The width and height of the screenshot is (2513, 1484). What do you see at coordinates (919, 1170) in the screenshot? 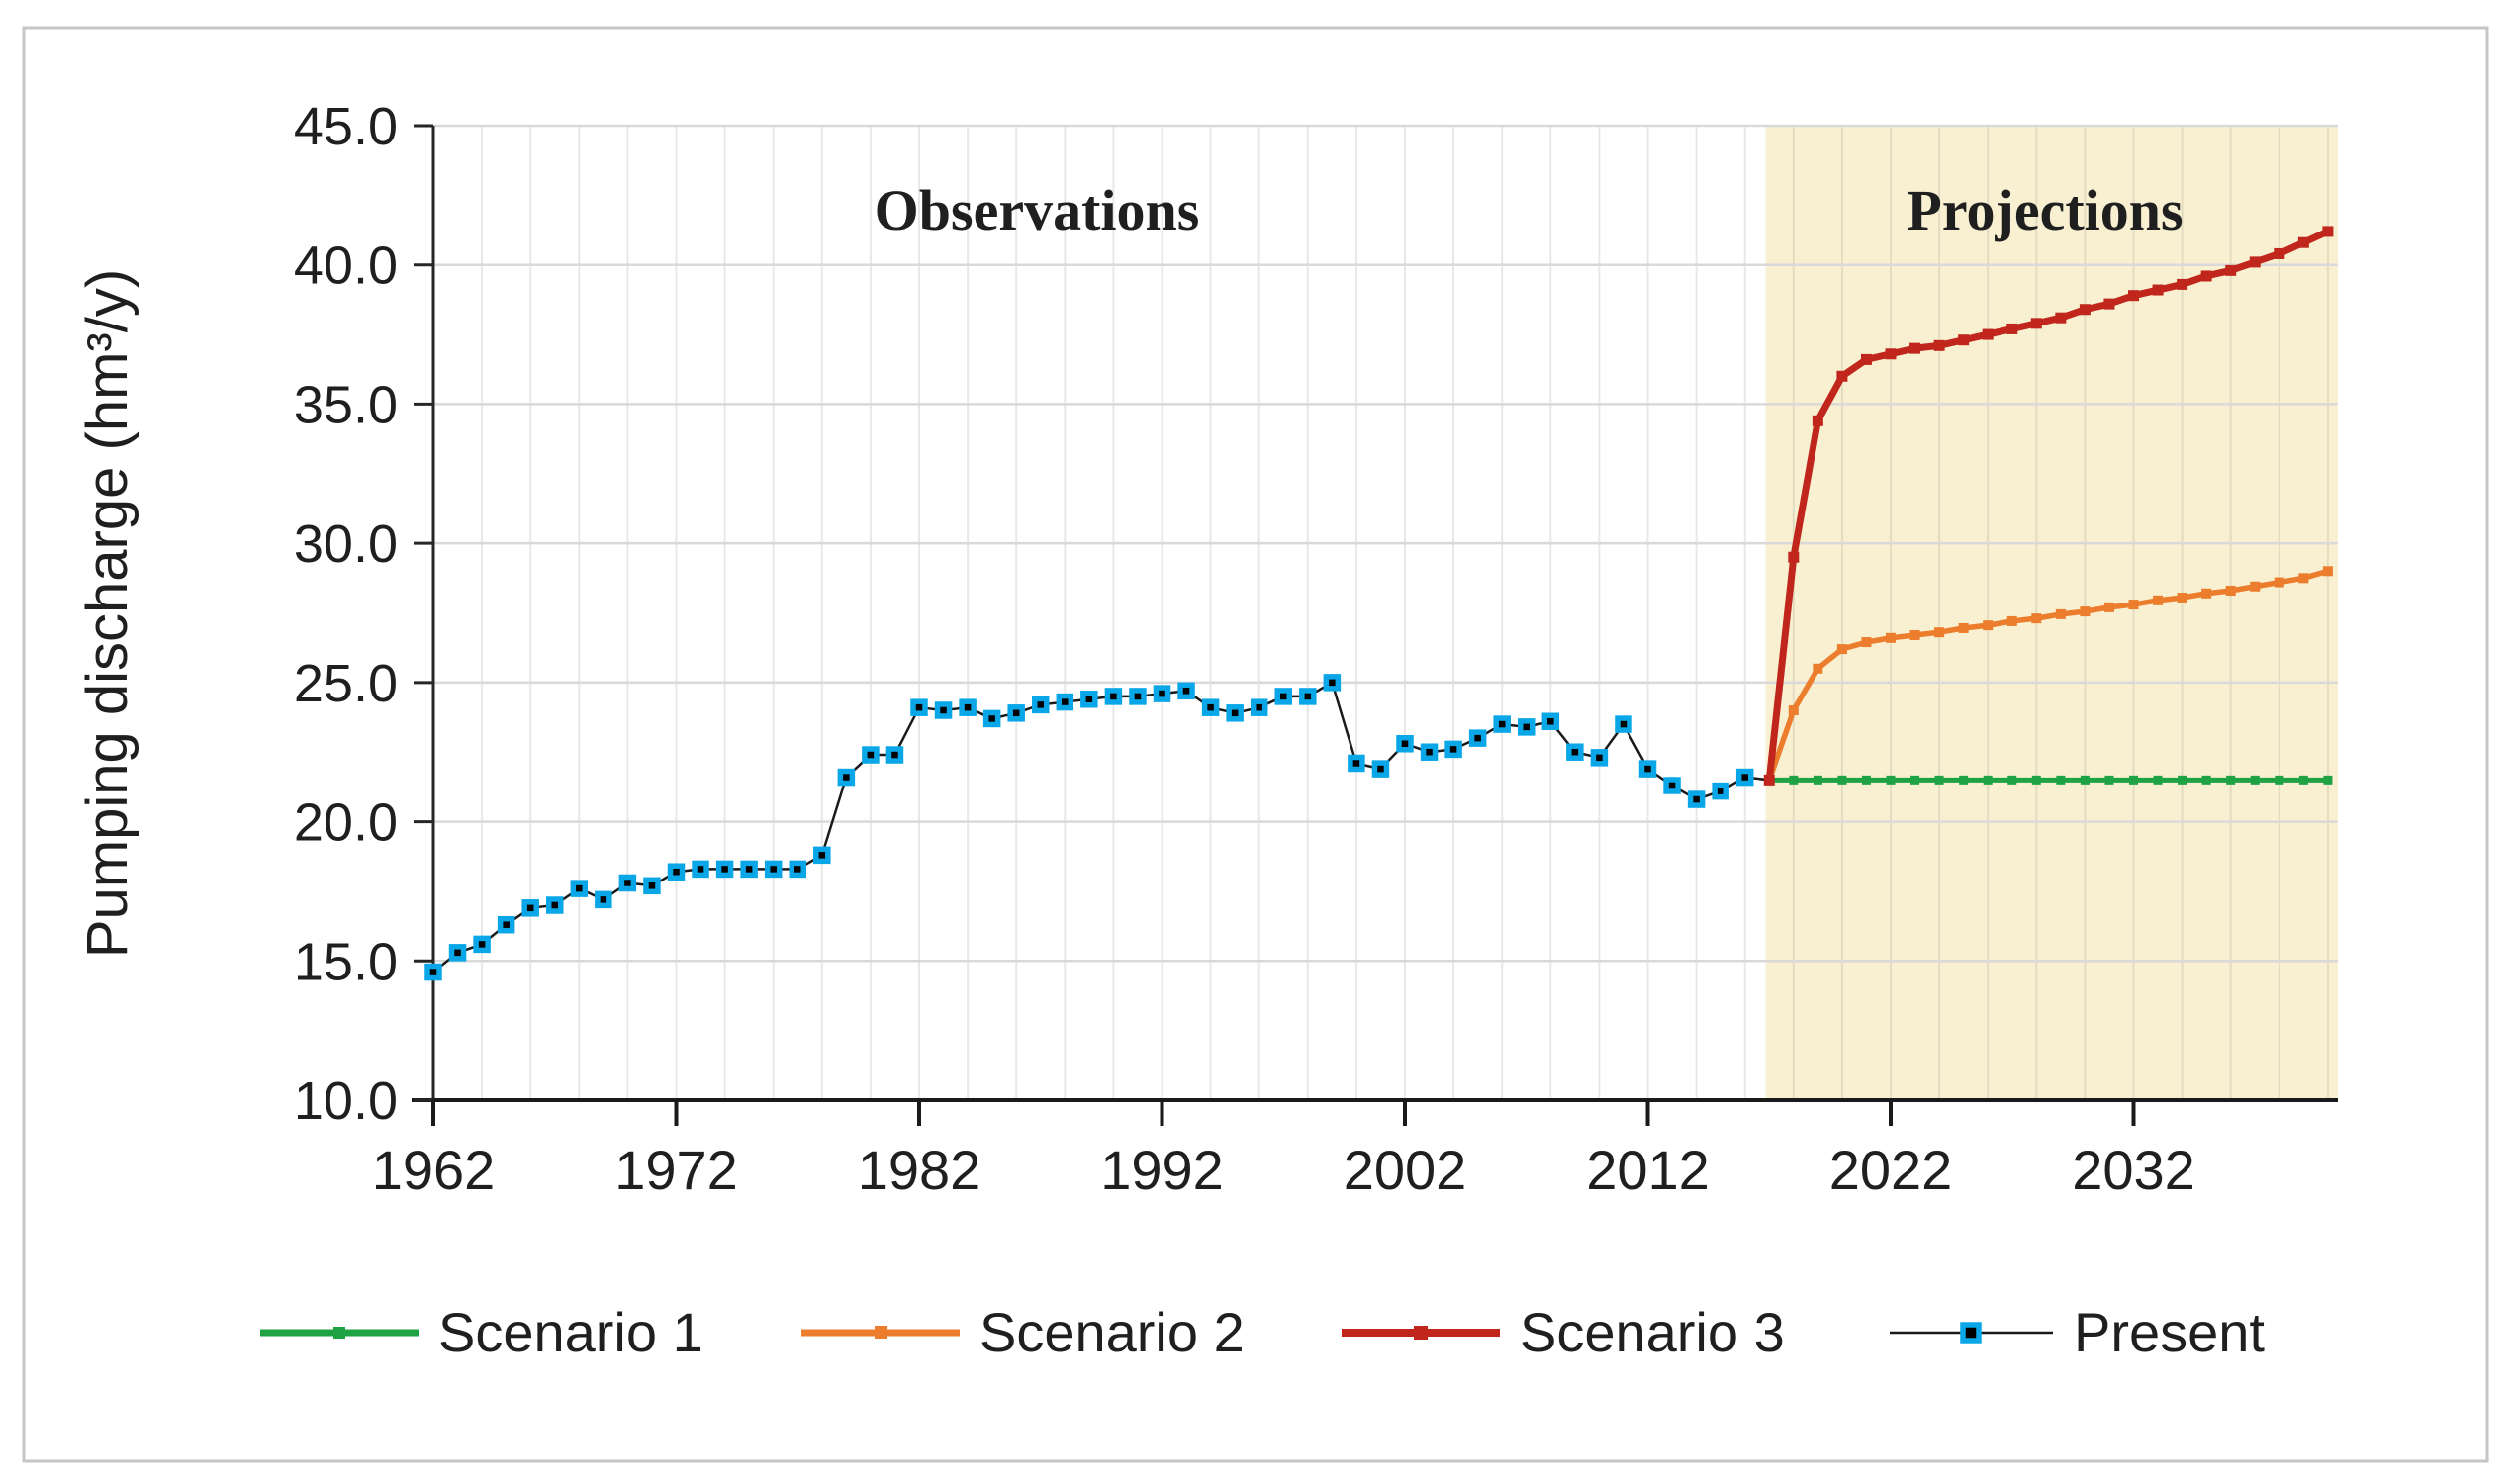
I see `x-tick-label: 1982` at bounding box center [919, 1170].